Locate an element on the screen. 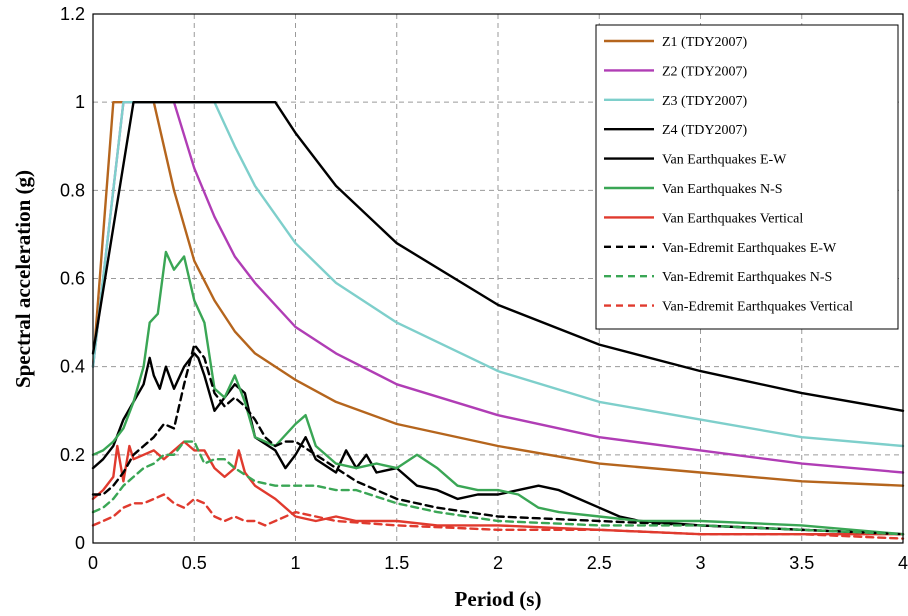 The image size is (908, 616). y-tick-label: 0 is located at coordinates (80, 543).